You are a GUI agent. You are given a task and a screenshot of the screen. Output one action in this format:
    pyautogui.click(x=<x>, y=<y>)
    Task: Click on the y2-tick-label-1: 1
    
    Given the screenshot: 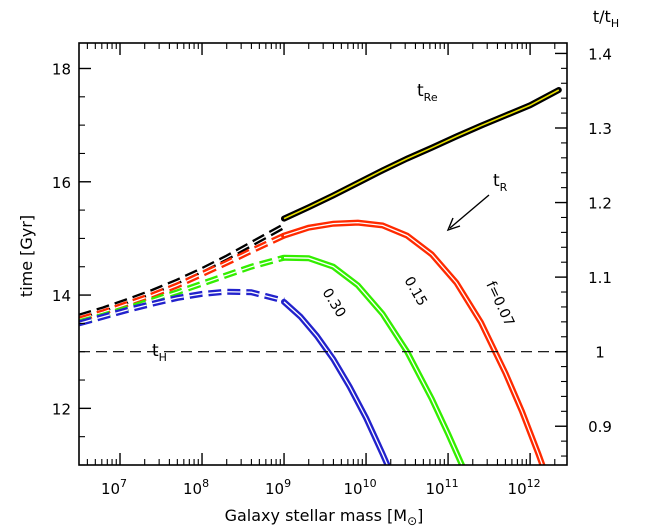 What is the action you would take?
    pyautogui.click(x=600, y=353)
    